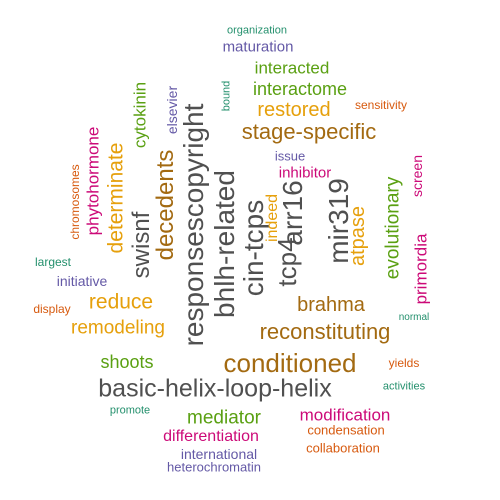  What do you see at coordinates (130, 410) in the screenshot?
I see `cloud-word-promote: promote` at bounding box center [130, 410].